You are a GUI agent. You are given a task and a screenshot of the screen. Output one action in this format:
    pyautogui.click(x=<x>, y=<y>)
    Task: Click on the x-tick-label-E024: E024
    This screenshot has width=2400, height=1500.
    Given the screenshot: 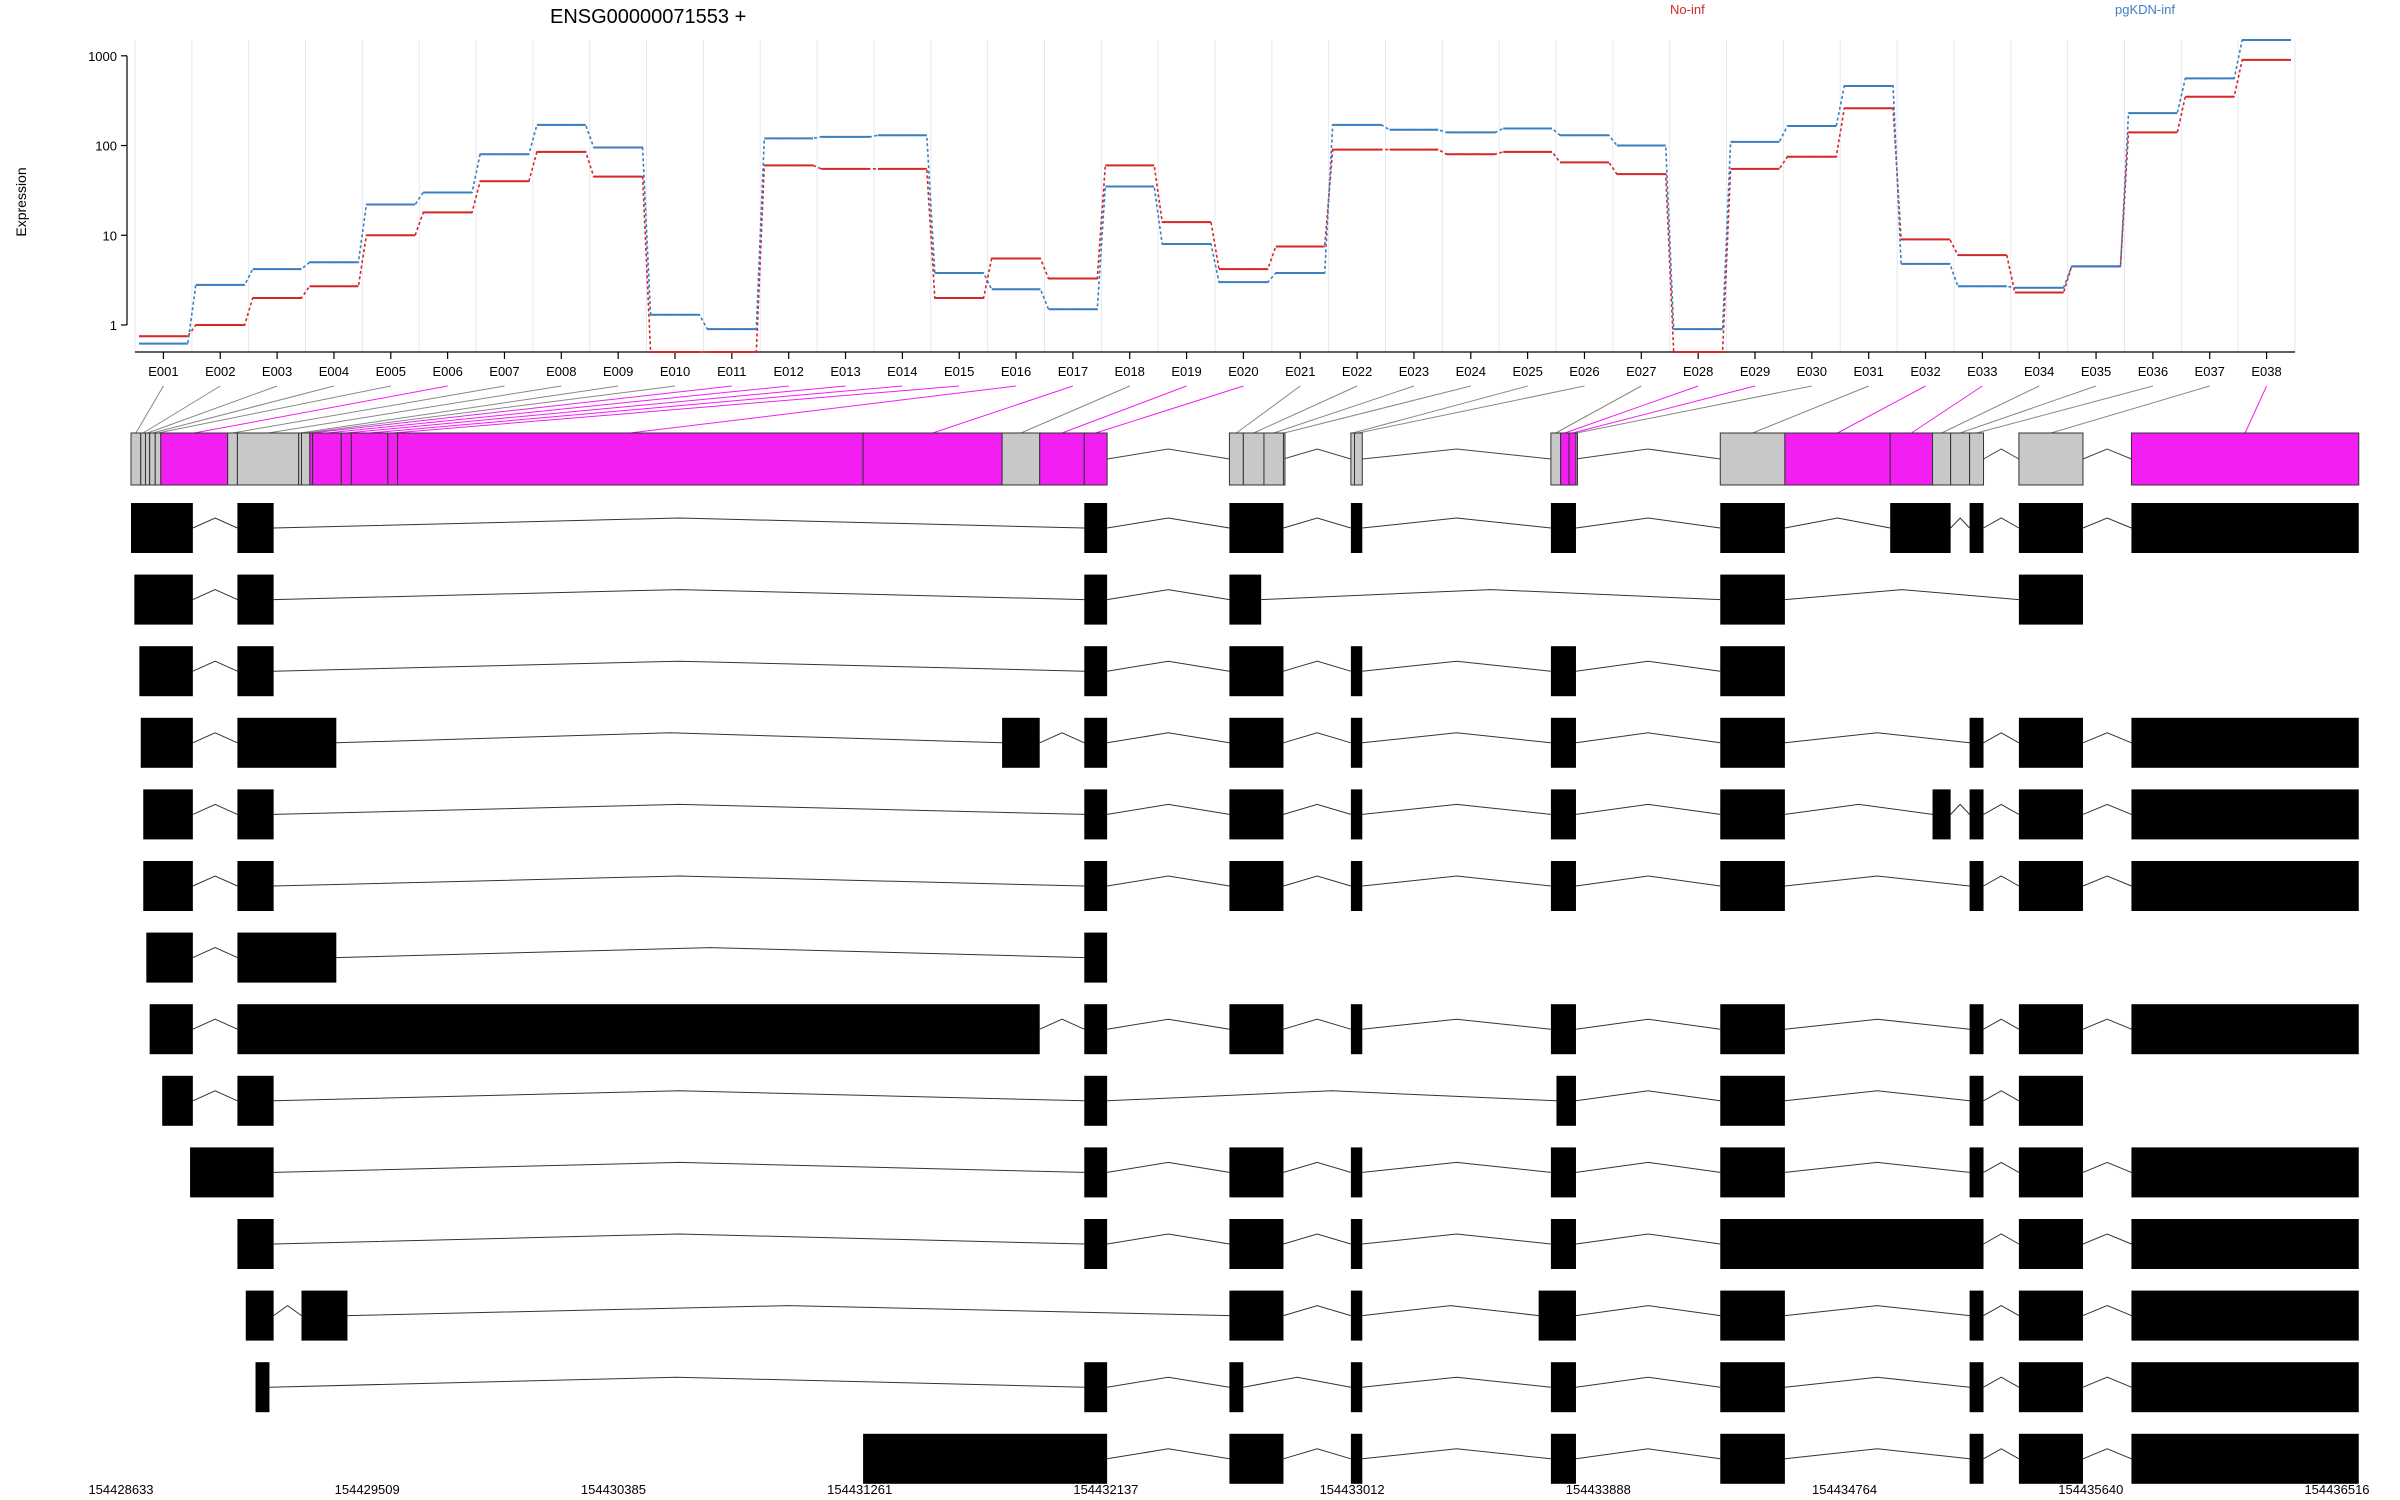 What is the action you would take?
    pyautogui.click(x=1471, y=371)
    